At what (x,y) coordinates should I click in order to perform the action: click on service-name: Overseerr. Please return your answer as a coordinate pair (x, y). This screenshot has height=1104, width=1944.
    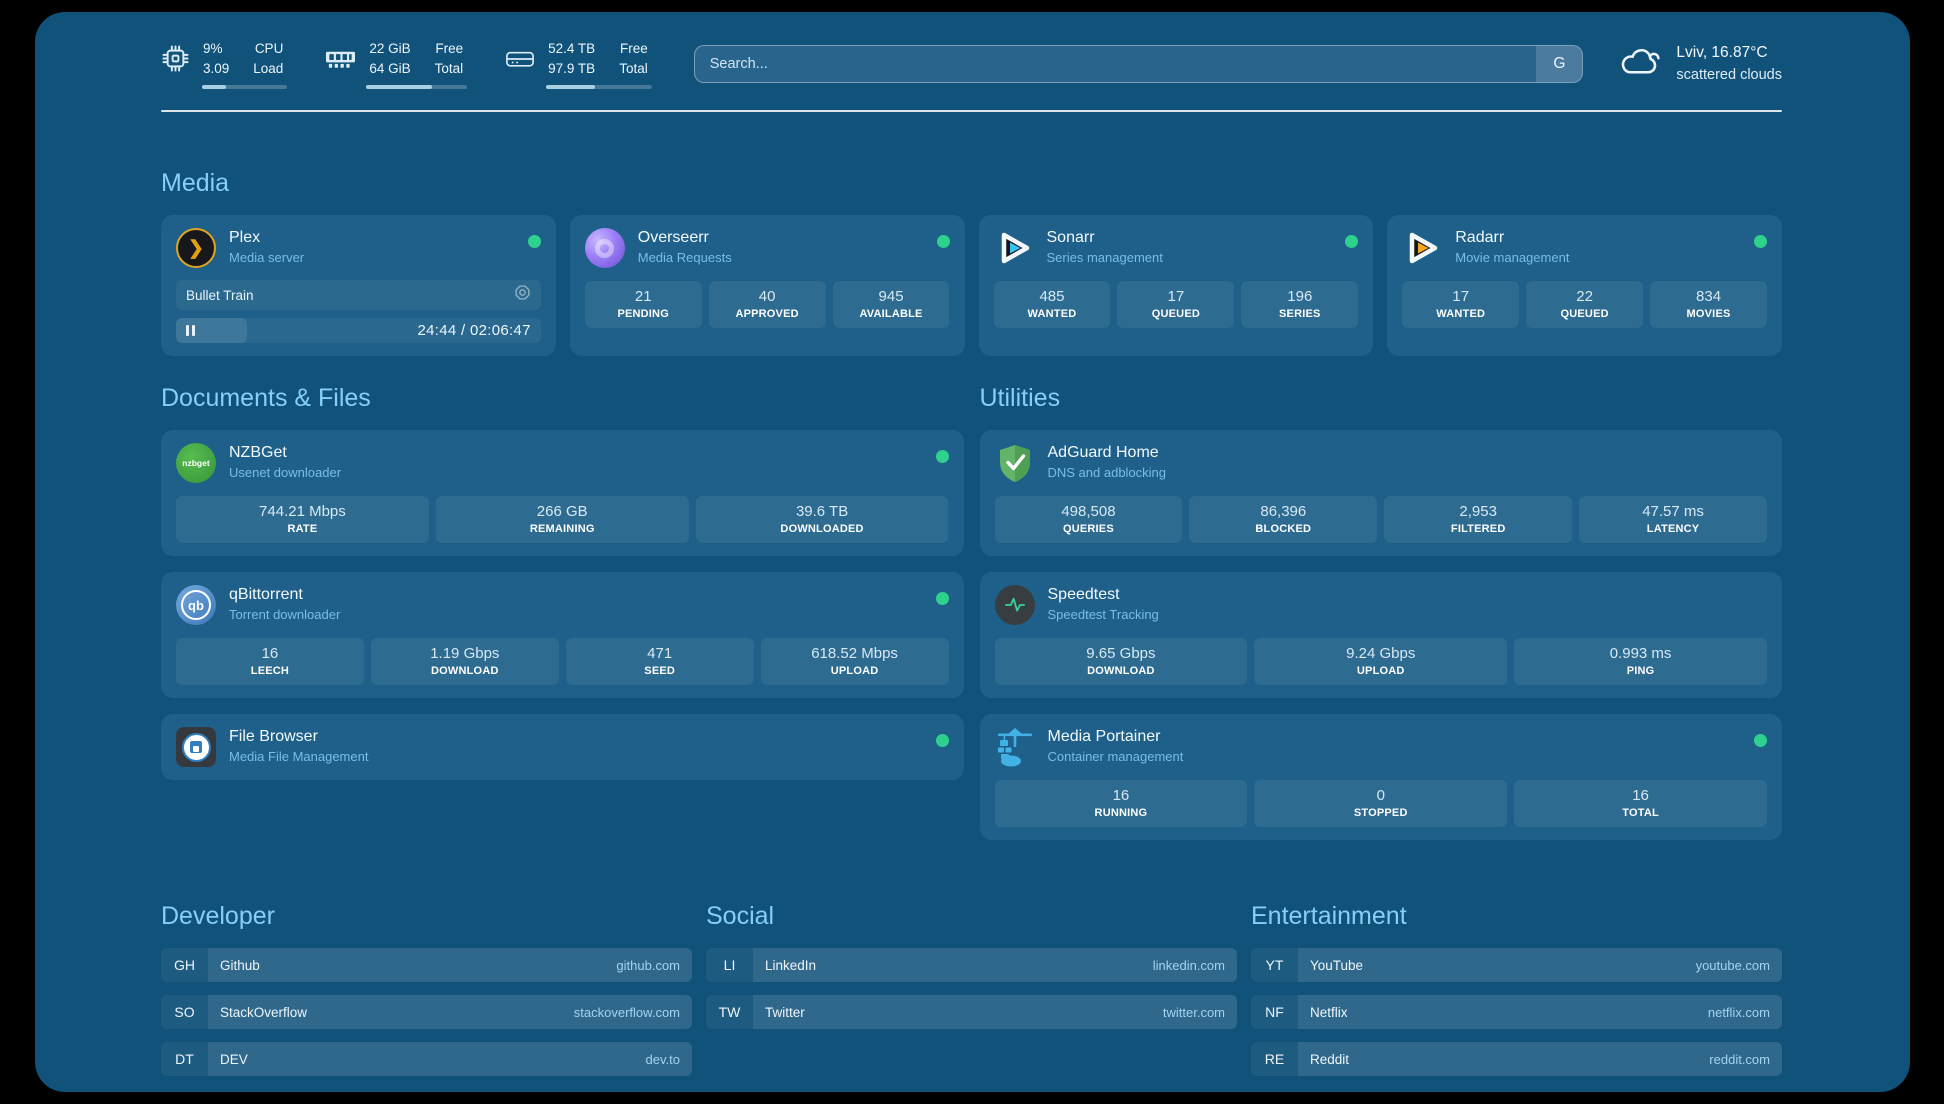
    Looking at the image, I should click on (673, 238).